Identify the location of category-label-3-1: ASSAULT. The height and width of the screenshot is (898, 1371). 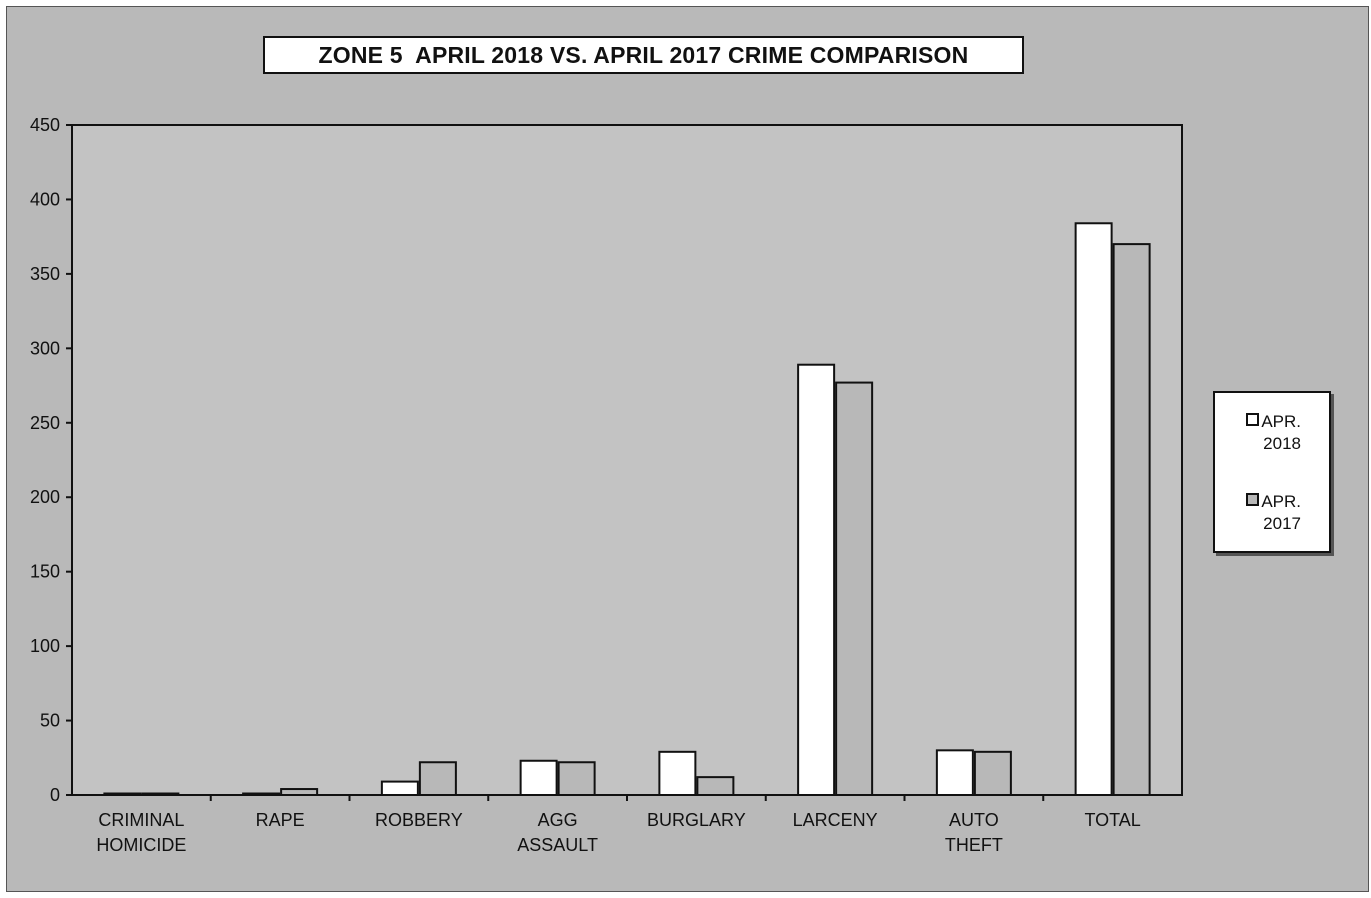
(557, 845).